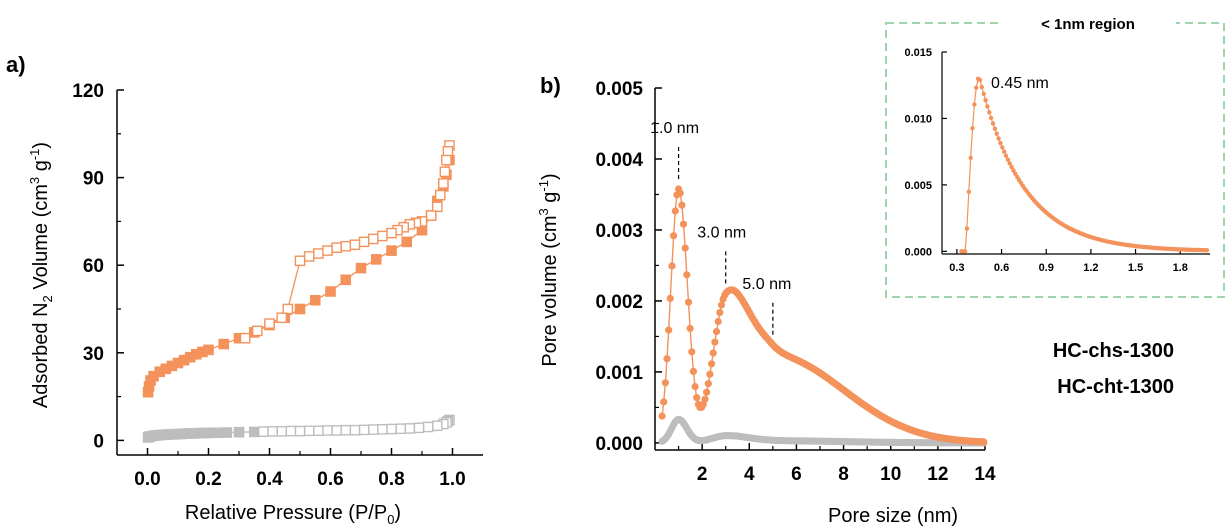 This screenshot has height=527, width=1225. What do you see at coordinates (918, 152) in the screenshot?
I see `inset-y-tick-labels: 0.000 0.005 0.010 0.015` at bounding box center [918, 152].